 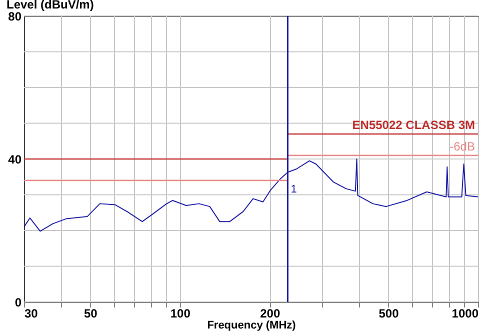 I want to click on x-tick-label: 200, so click(x=270, y=313).